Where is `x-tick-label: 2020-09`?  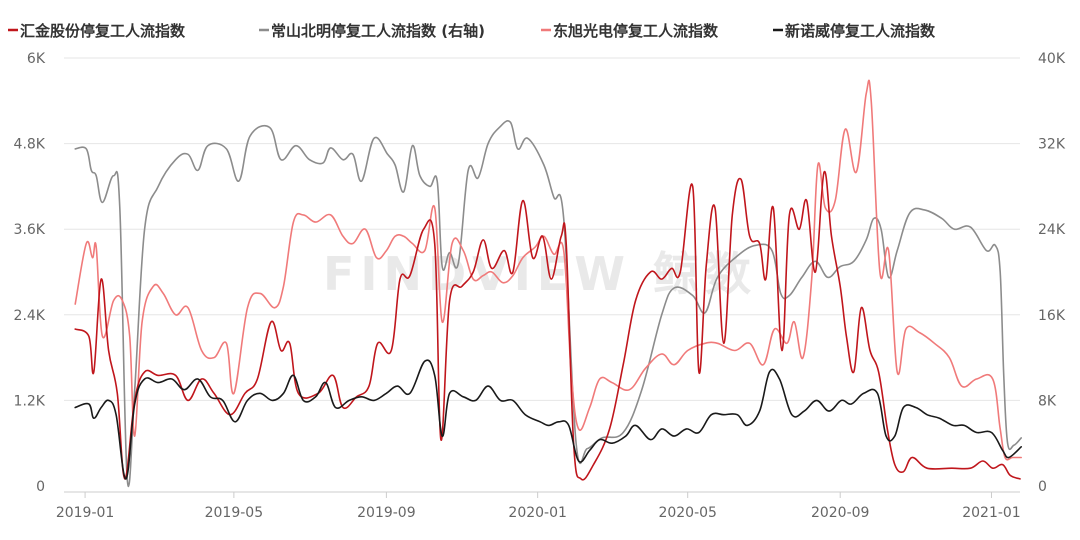 x-tick-label: 2020-09 is located at coordinates (840, 513).